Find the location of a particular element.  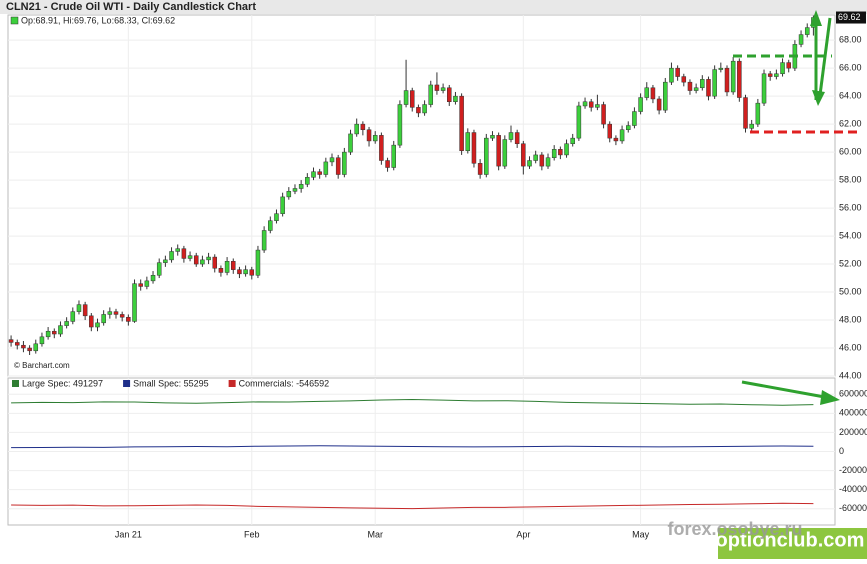

y-tick-label: -200000 is located at coordinates (853, 470).